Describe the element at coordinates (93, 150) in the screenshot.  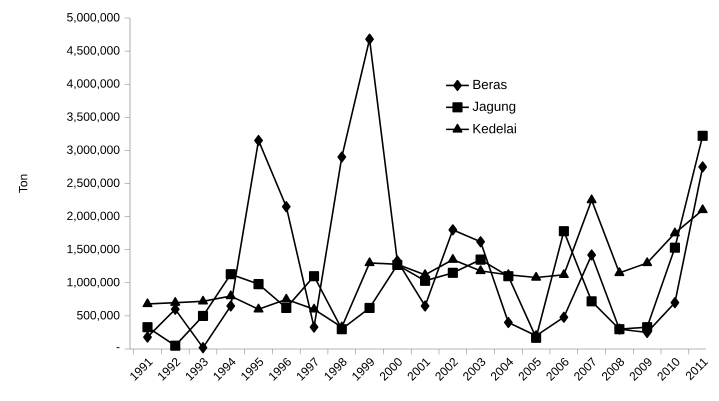
I see `y-tick-label: 3,000,000` at that location.